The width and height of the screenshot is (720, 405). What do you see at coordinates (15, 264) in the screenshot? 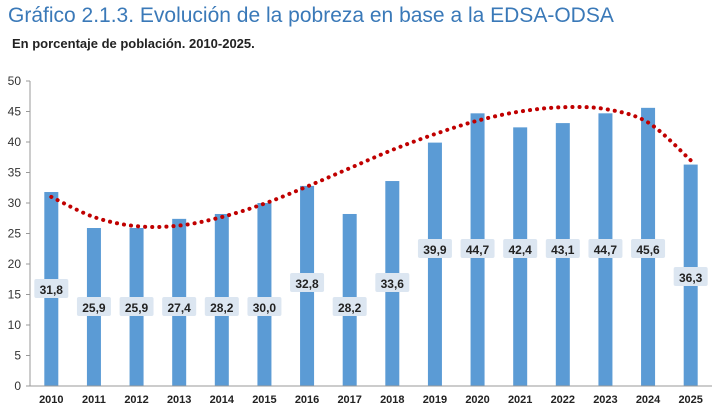
I see `y-tick-label: 20` at bounding box center [15, 264].